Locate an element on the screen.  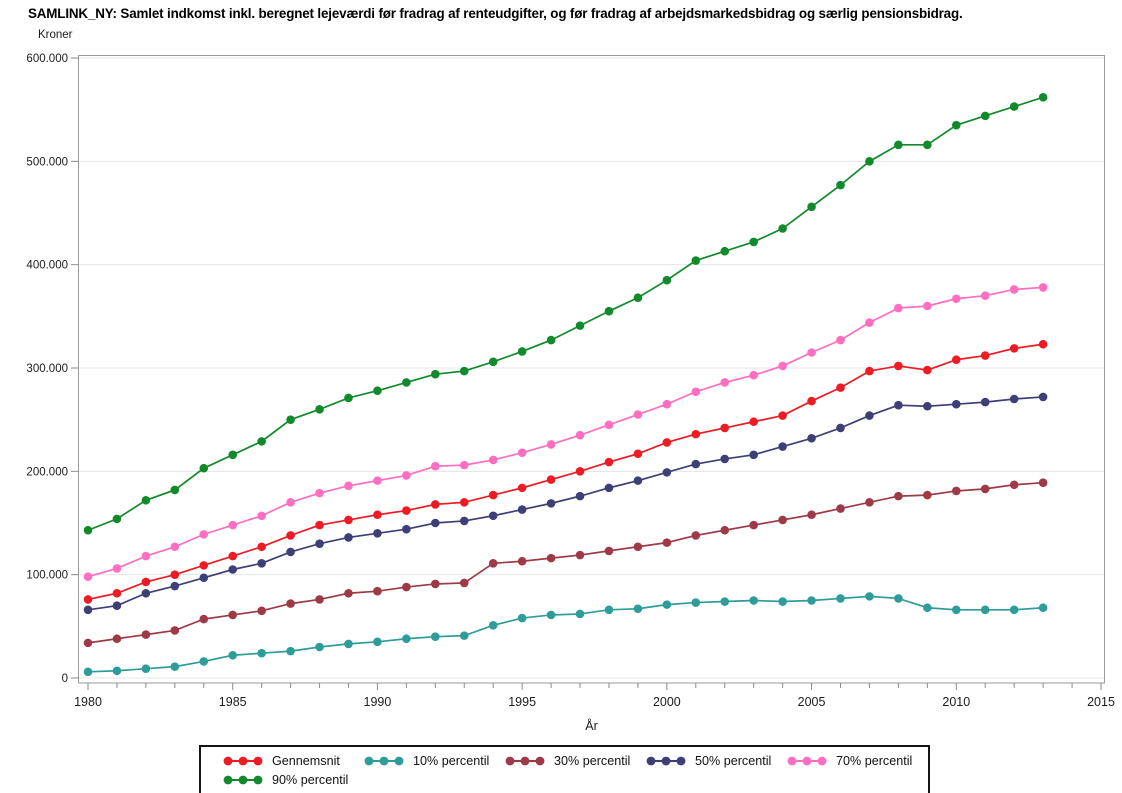
x-tick-label: 1980 is located at coordinates (88, 702).